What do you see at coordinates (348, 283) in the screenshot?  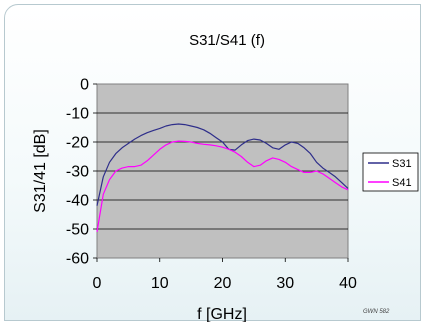 I see `x-tick-label: 40` at bounding box center [348, 283].